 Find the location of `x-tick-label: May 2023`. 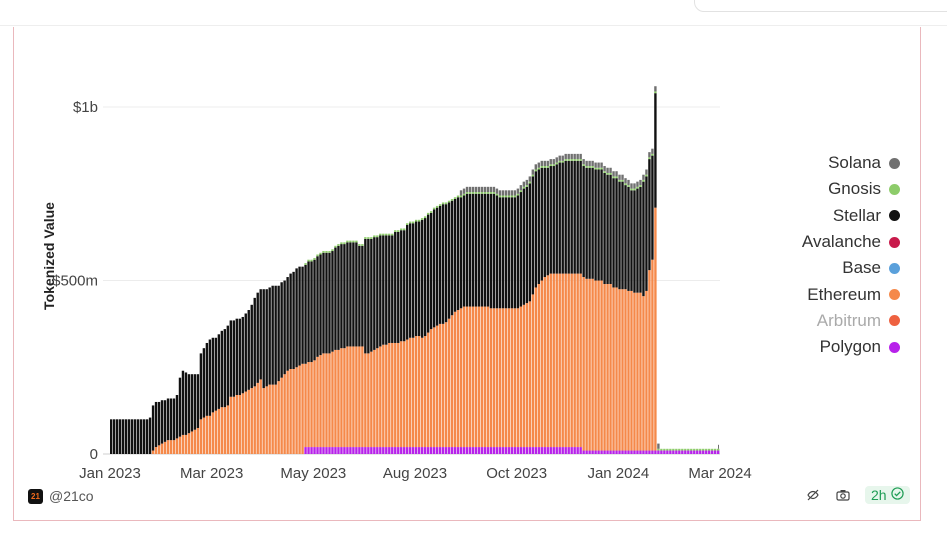

x-tick-label: May 2023 is located at coordinates (313, 473).